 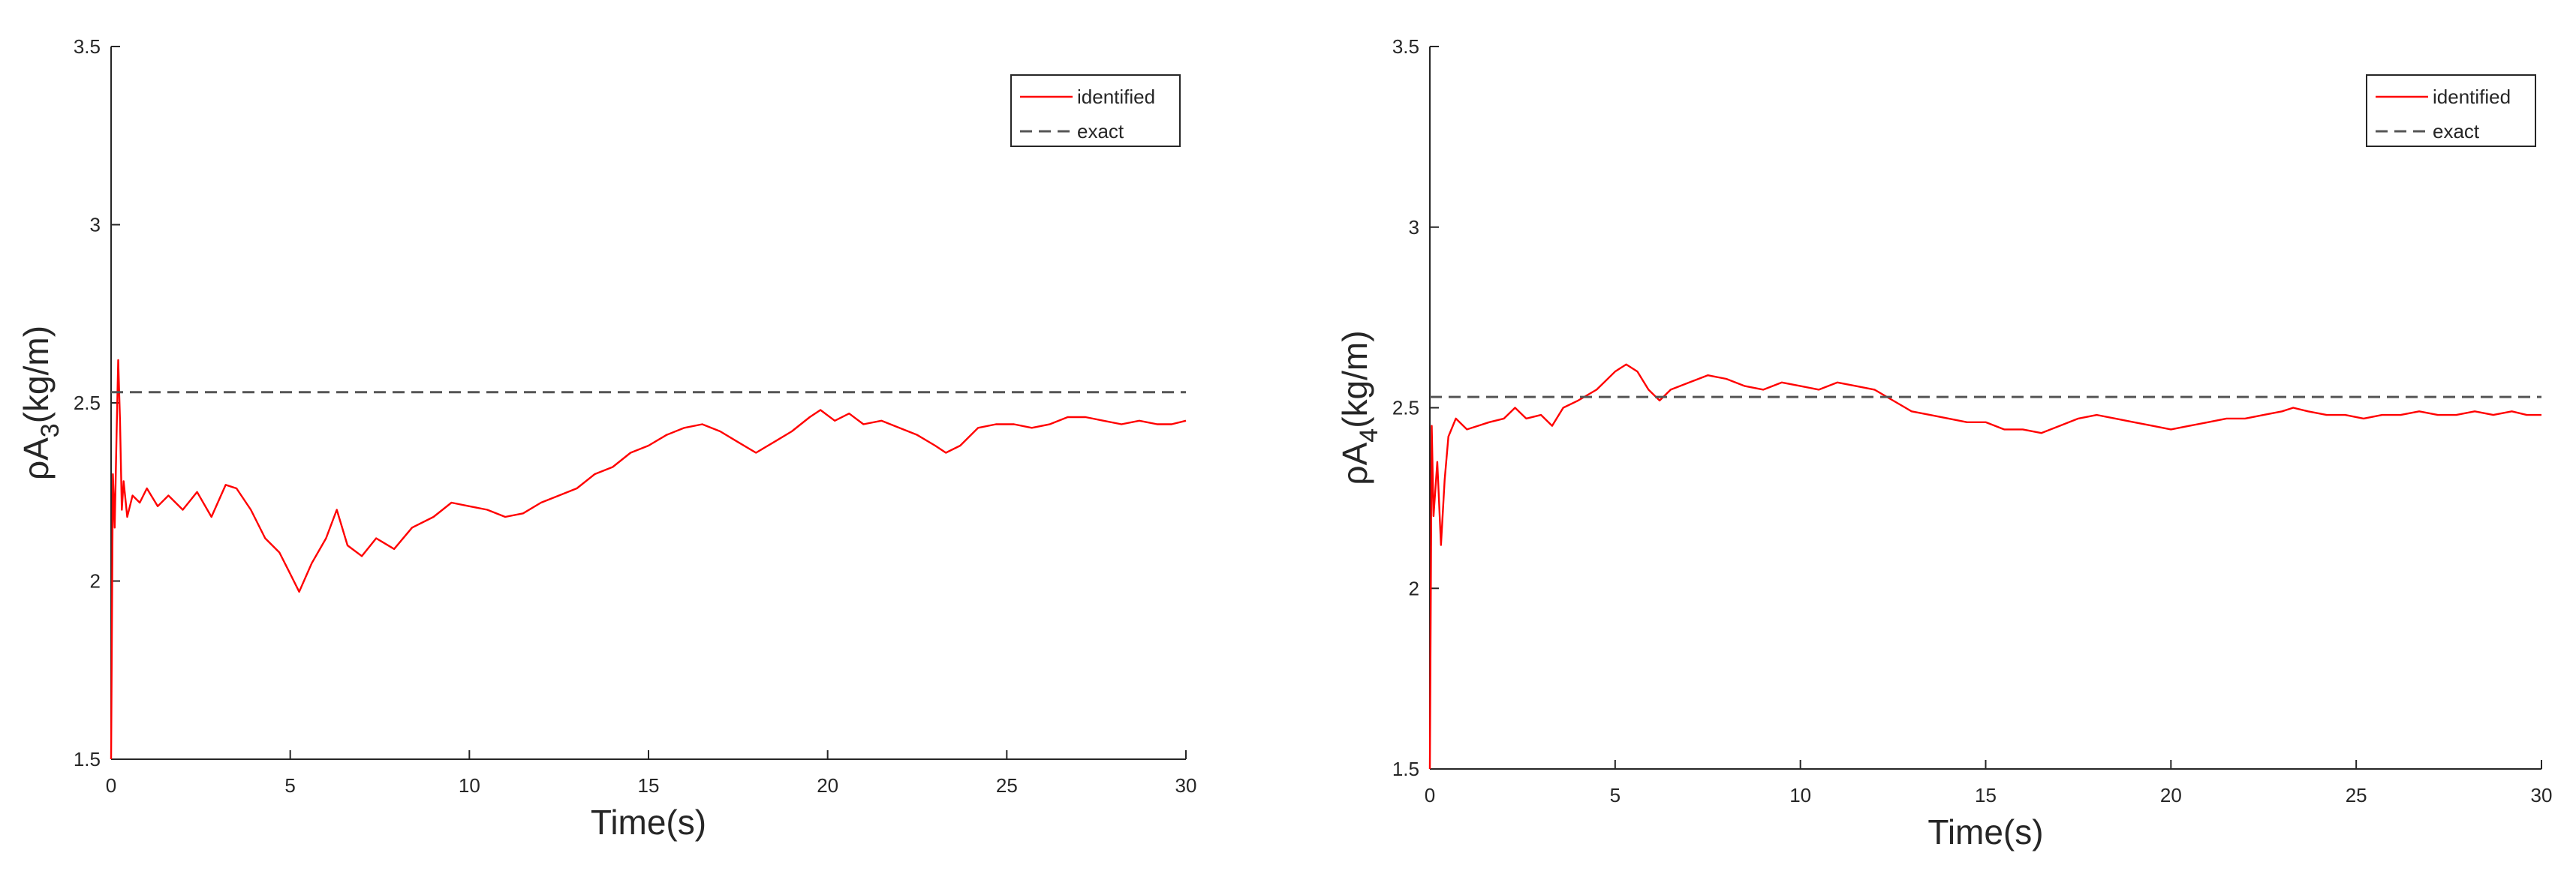 I want to click on y-label-subscript: 4, so click(x=1369, y=435).